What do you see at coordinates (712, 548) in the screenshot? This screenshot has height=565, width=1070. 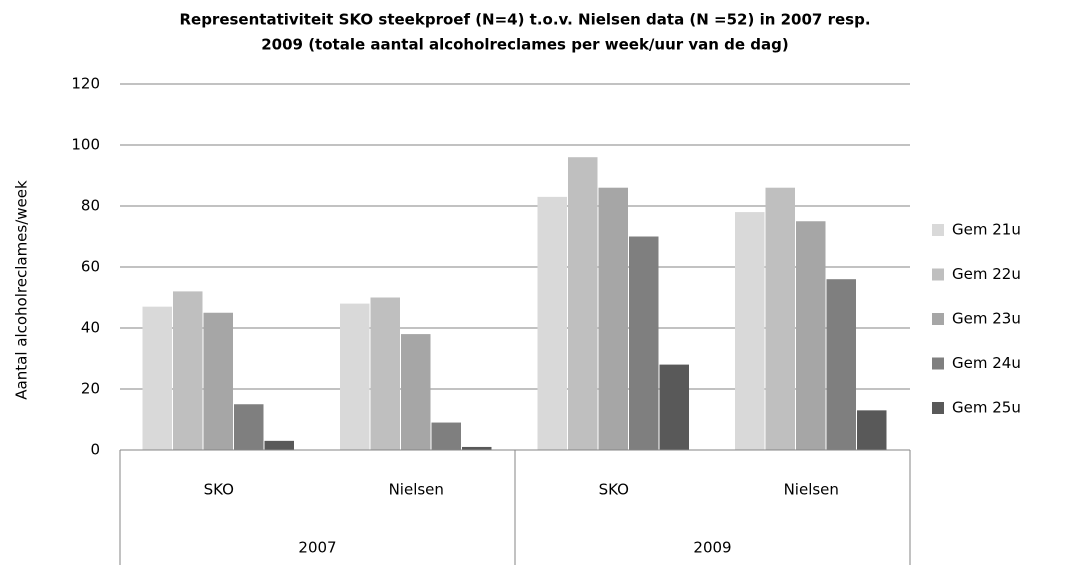 I see `group-label: 2009` at bounding box center [712, 548].